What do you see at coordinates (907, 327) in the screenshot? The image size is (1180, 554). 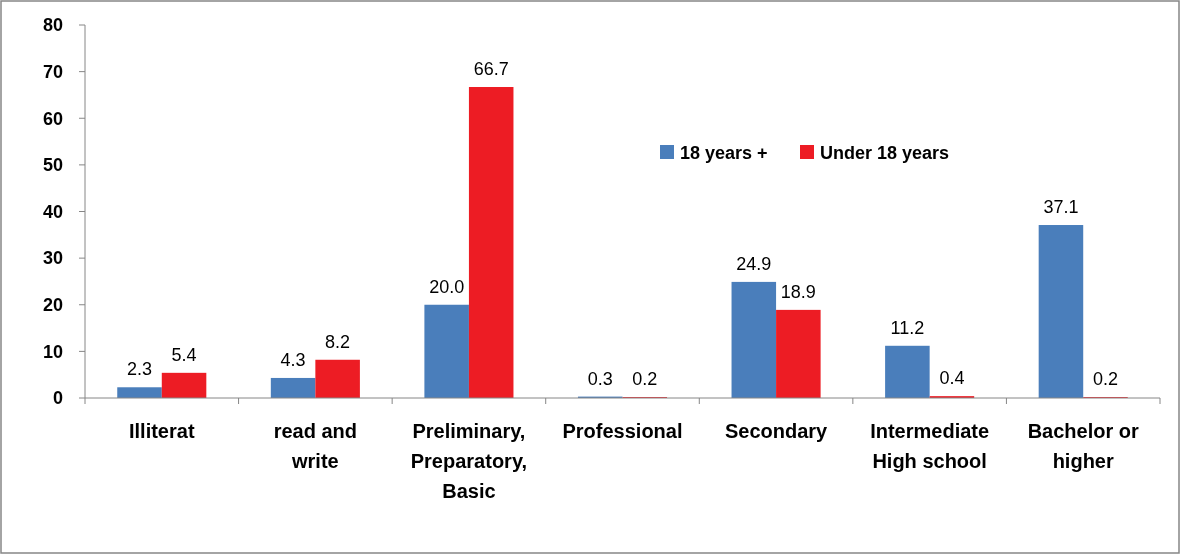 I see `data-label: 11.2` at bounding box center [907, 327].